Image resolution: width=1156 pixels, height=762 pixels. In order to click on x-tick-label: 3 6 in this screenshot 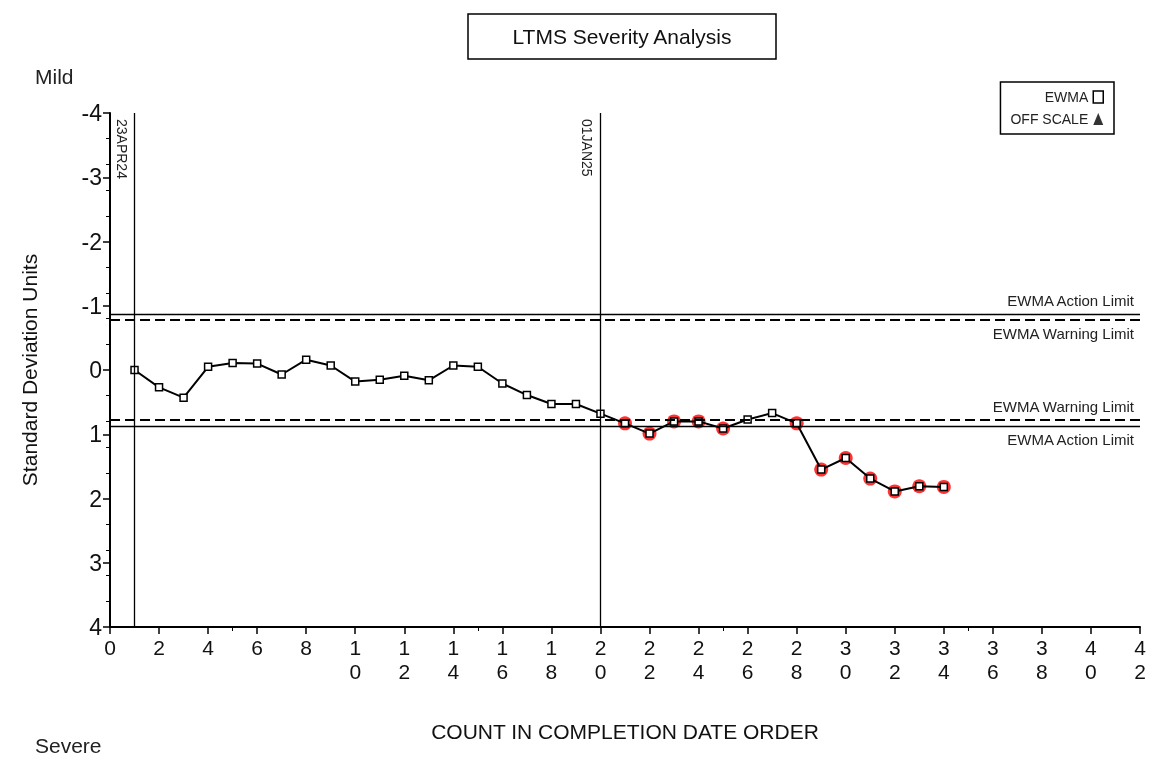, I will do `click(993, 659)`.